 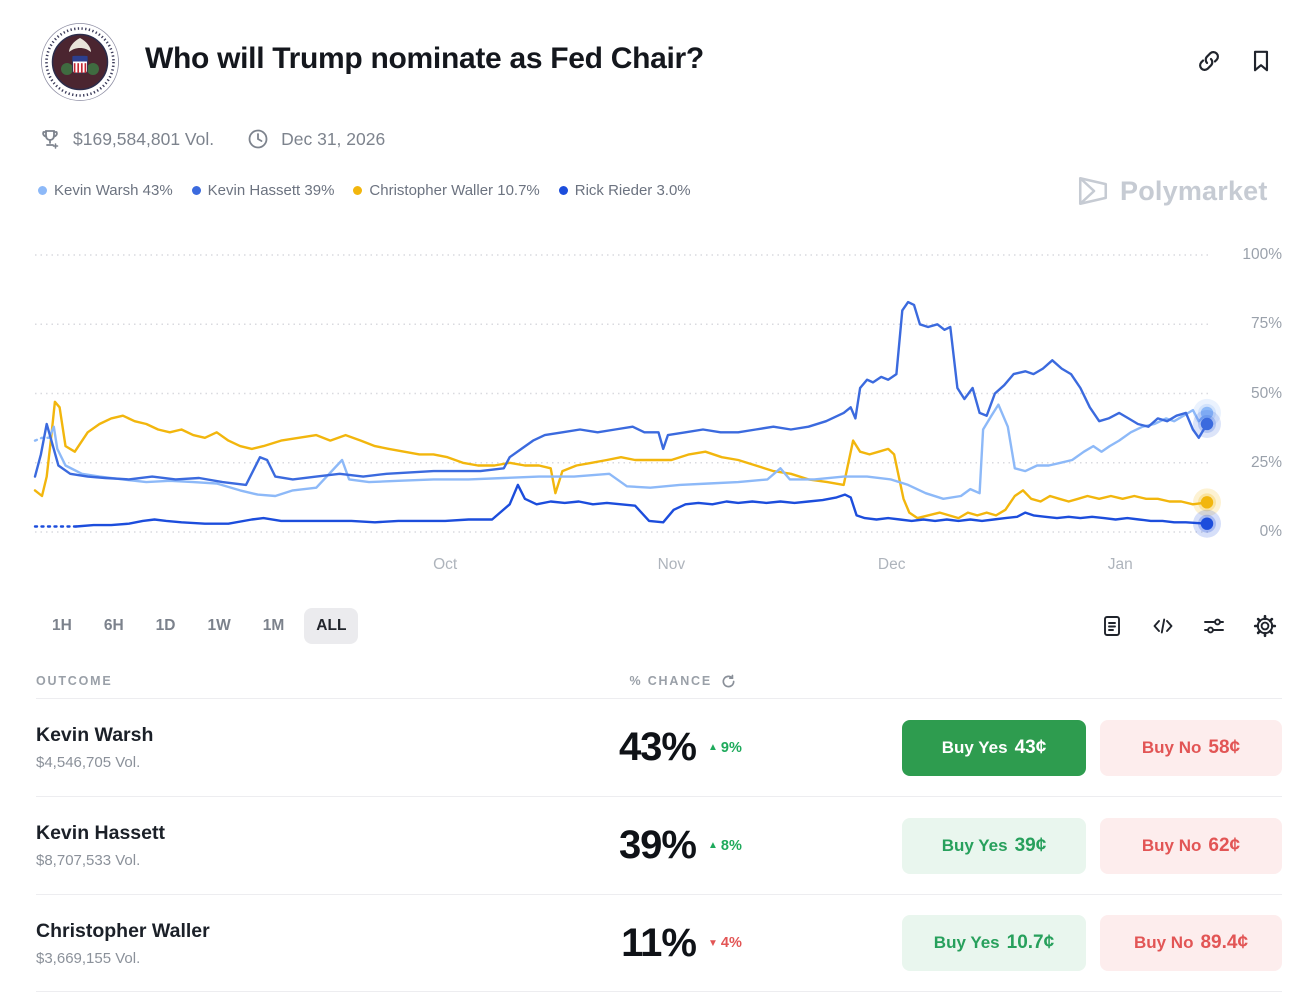 I want to click on range-1h-button: 1H, so click(x=62, y=626).